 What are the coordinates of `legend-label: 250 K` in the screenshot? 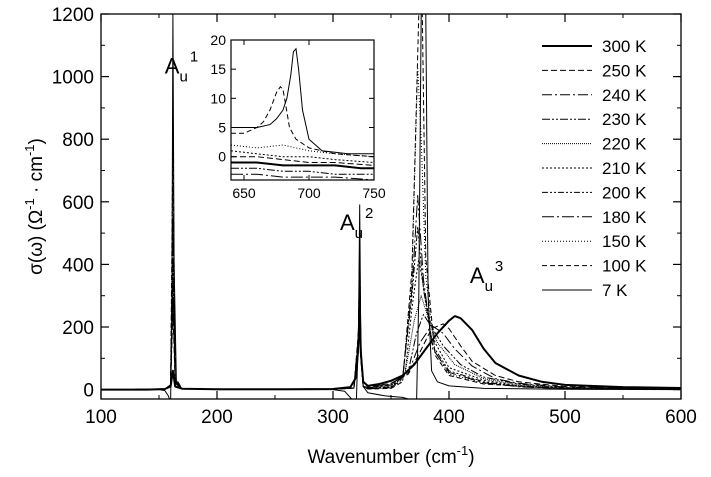 It's located at (624, 70).